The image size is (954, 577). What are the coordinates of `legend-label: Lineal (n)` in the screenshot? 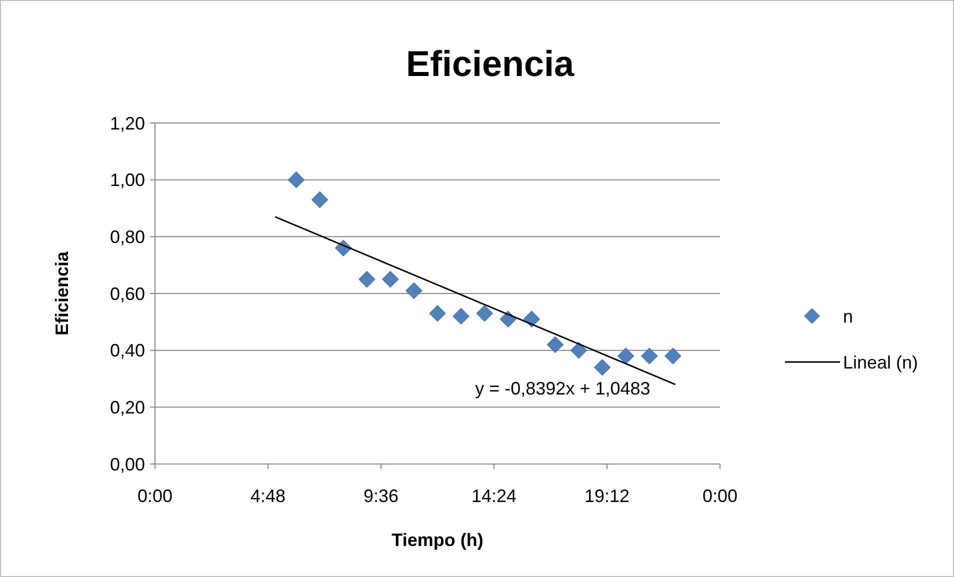 It's located at (880, 362).